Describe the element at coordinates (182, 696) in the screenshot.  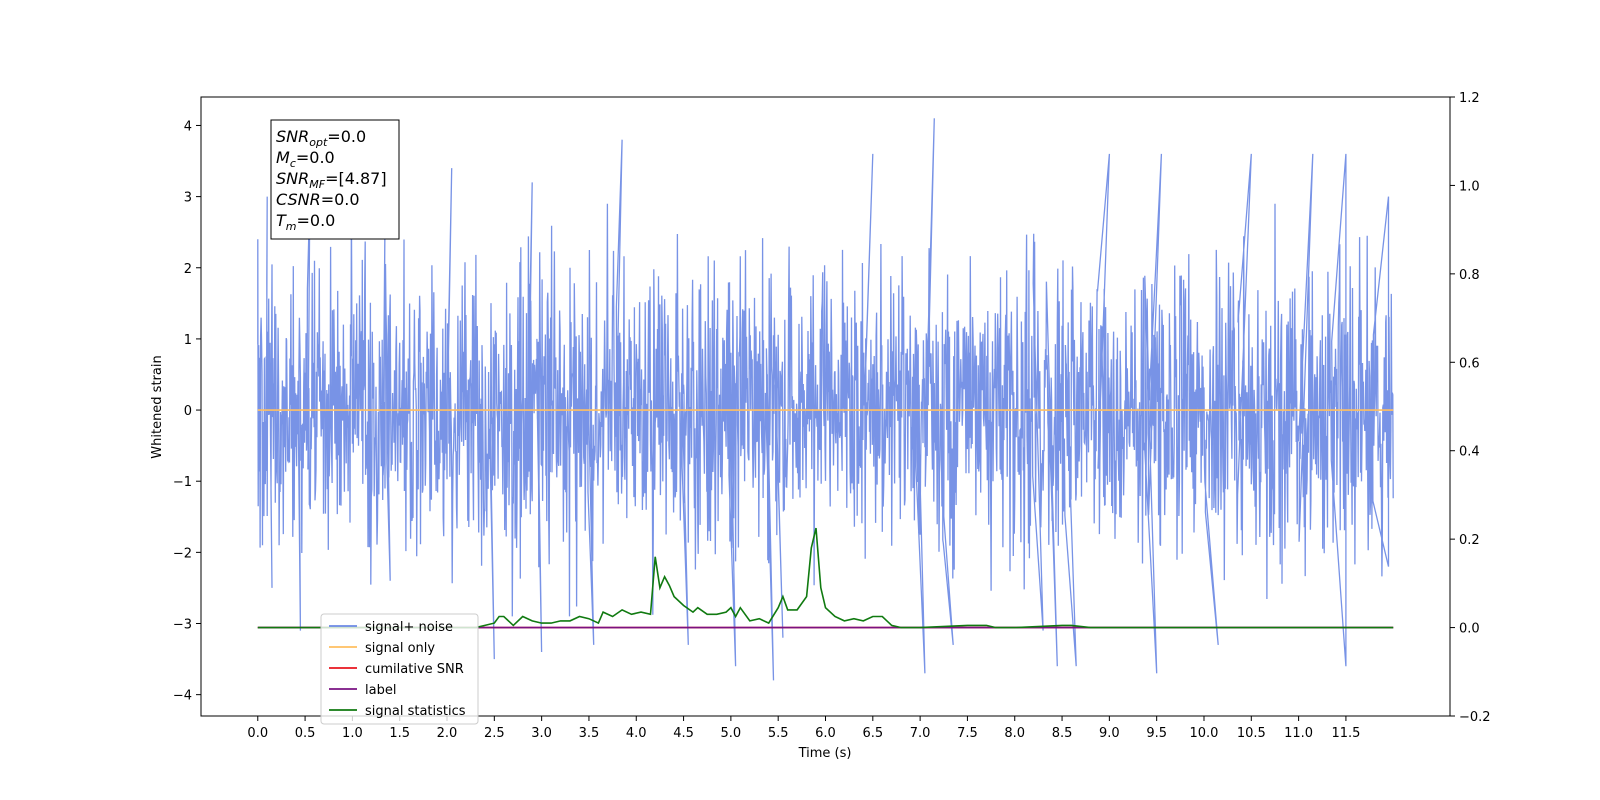
I see `y-tick-label: −4` at that location.